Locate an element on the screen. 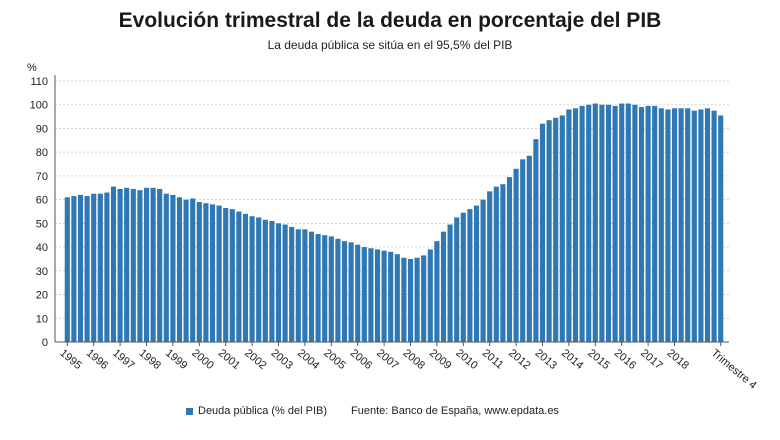 The width and height of the screenshot is (780, 440). x-tick-label: 1997 is located at coordinates (123, 359).